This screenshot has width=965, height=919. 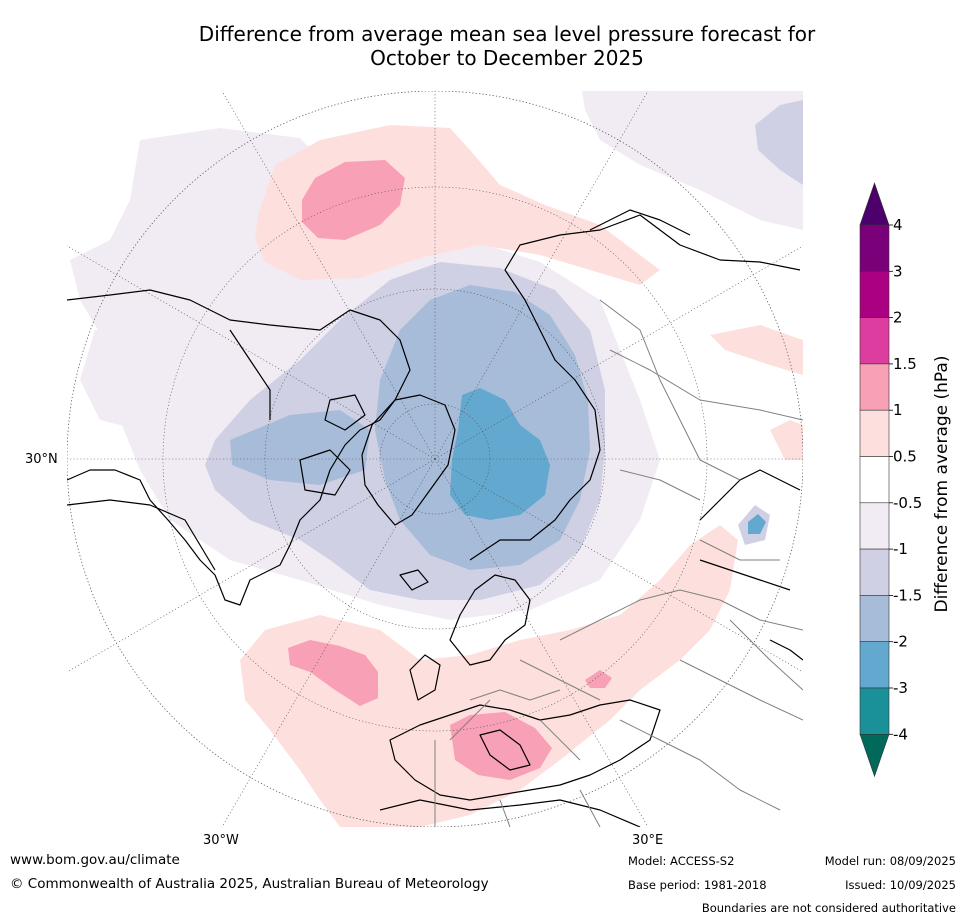 I want to click on website-text: www.bom.gov.au/climate, so click(x=95, y=860).